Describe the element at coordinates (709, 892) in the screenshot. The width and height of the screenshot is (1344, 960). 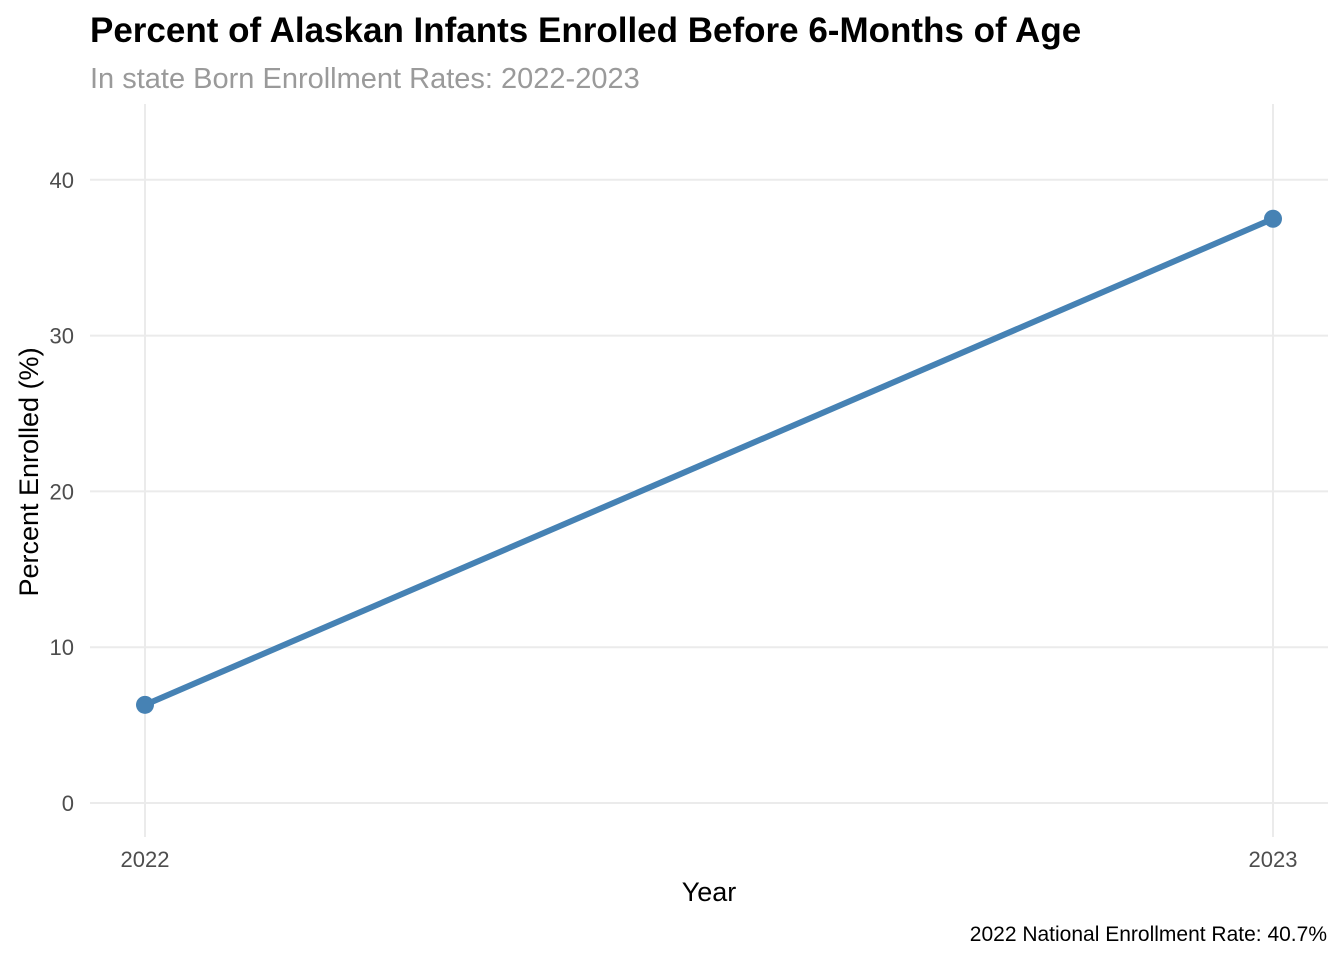
I see `x-axis-title: Year` at that location.